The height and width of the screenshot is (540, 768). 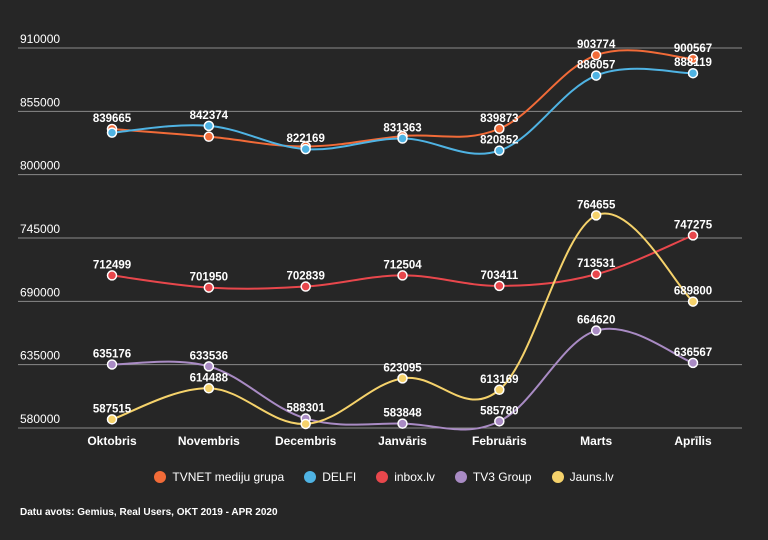 I want to click on data-label: 764655, so click(x=596, y=205).